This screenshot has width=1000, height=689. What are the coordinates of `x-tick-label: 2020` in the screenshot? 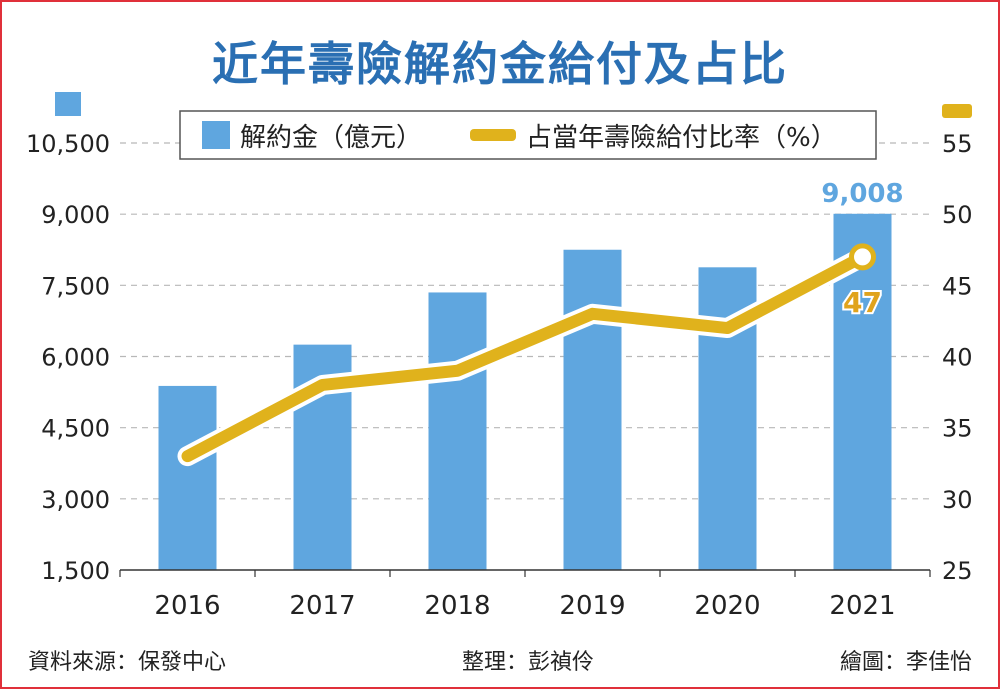 It's located at (727, 606).